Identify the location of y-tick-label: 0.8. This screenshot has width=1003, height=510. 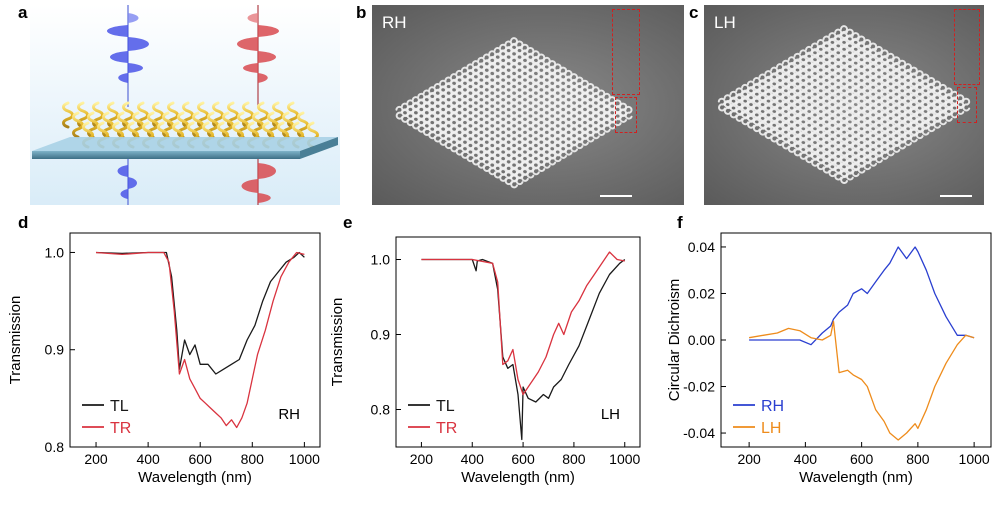
(55, 447).